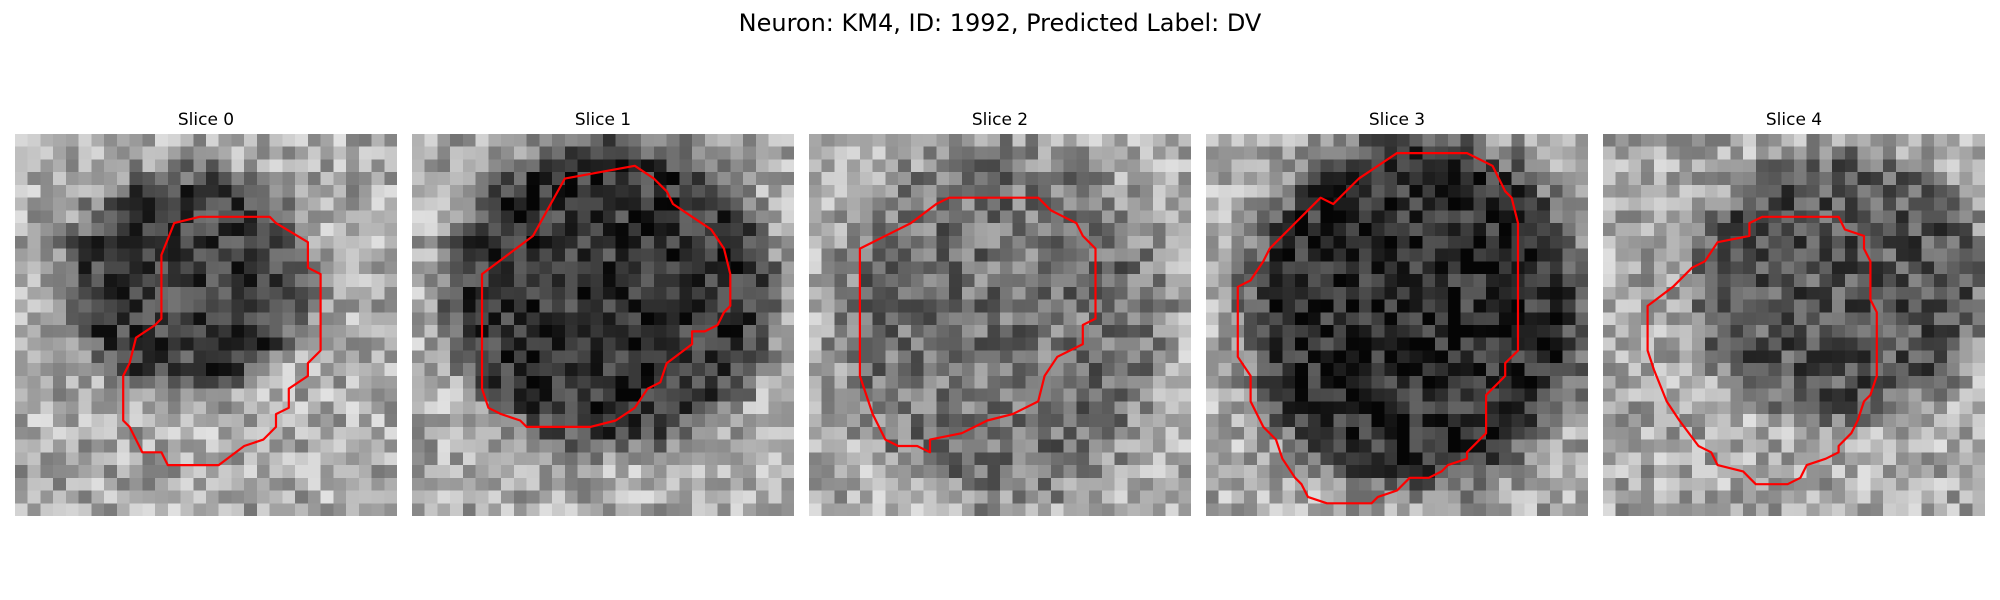  Describe the element at coordinates (206, 120) in the screenshot. I see `slice-title: Slice 0` at that location.